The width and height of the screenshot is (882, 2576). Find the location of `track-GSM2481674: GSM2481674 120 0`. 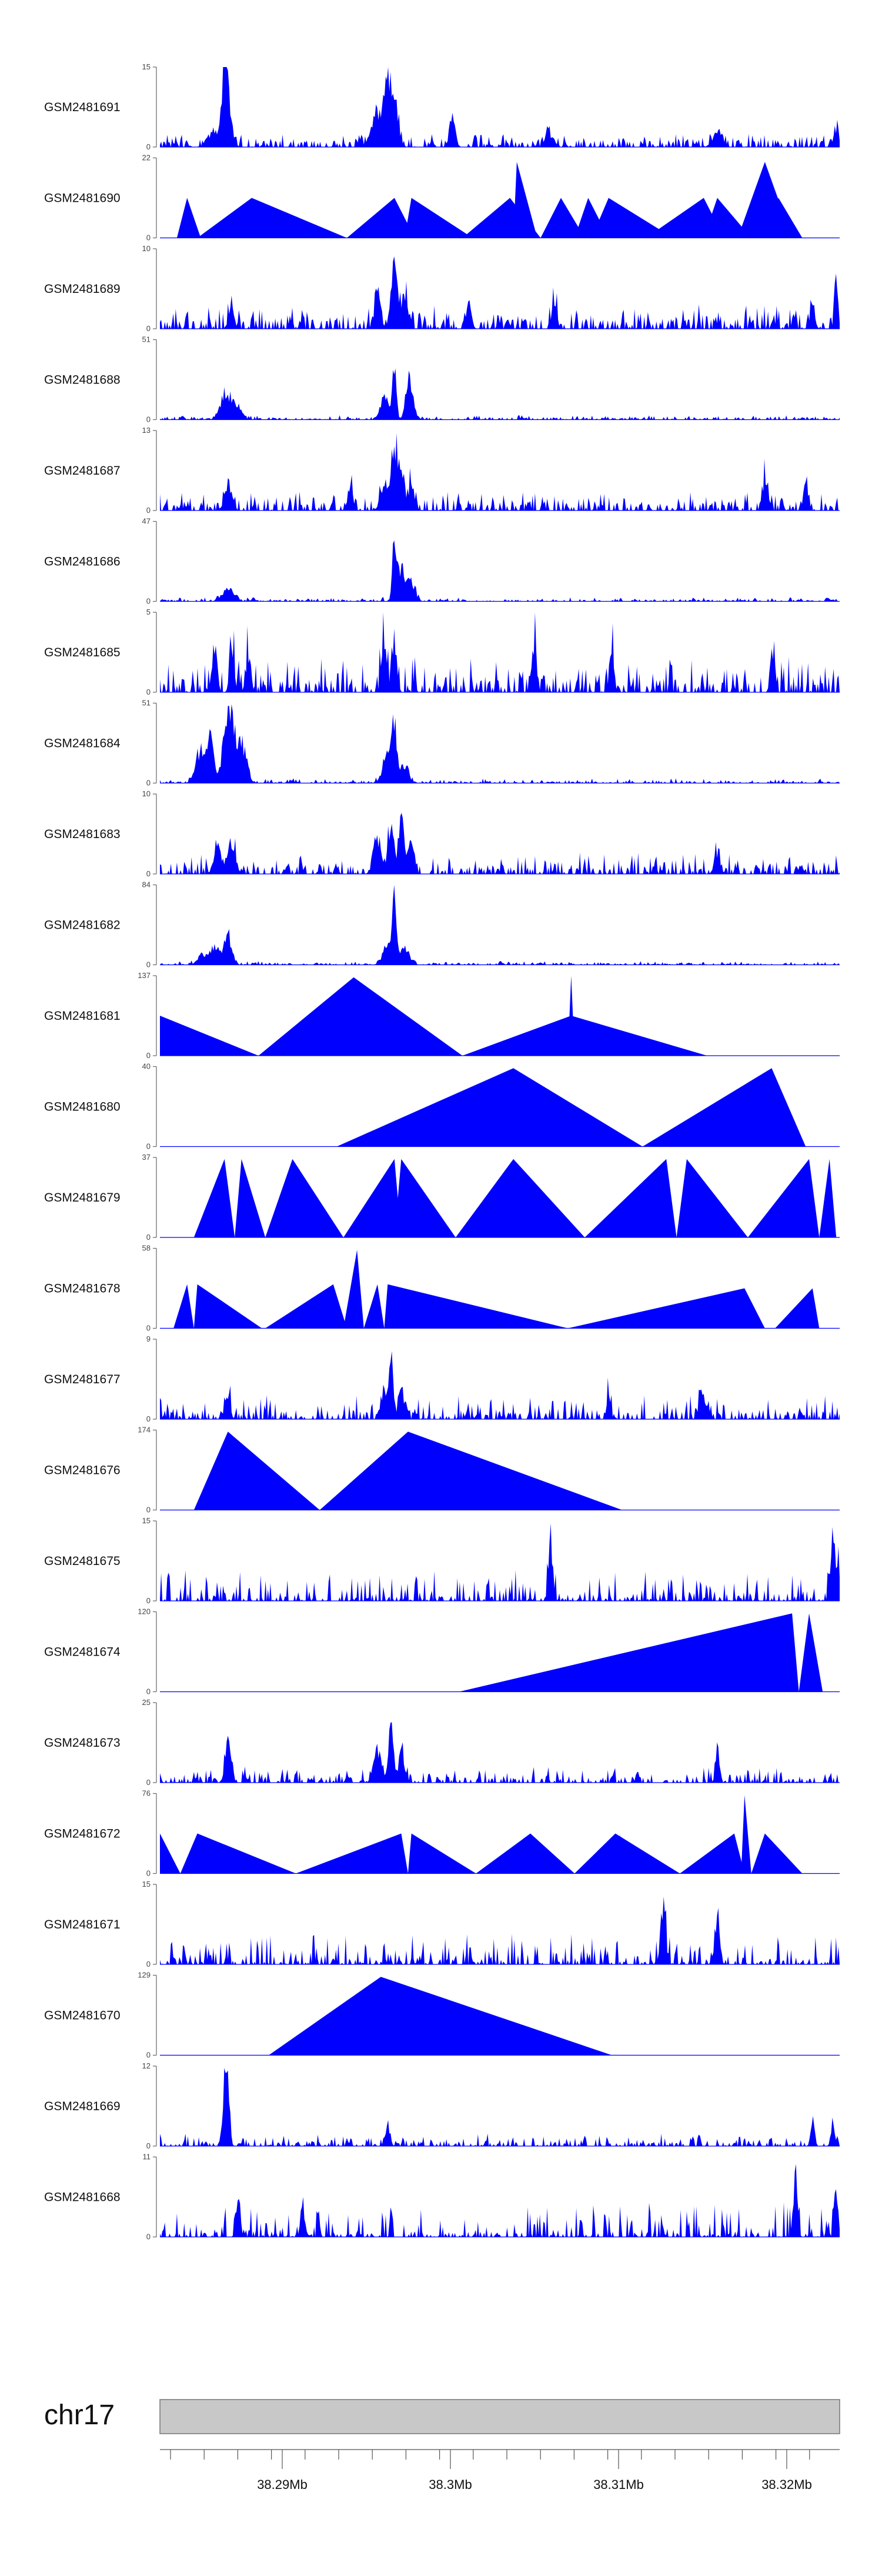

track-GSM2481674: GSM2481674 120 0 is located at coordinates (442, 1651).